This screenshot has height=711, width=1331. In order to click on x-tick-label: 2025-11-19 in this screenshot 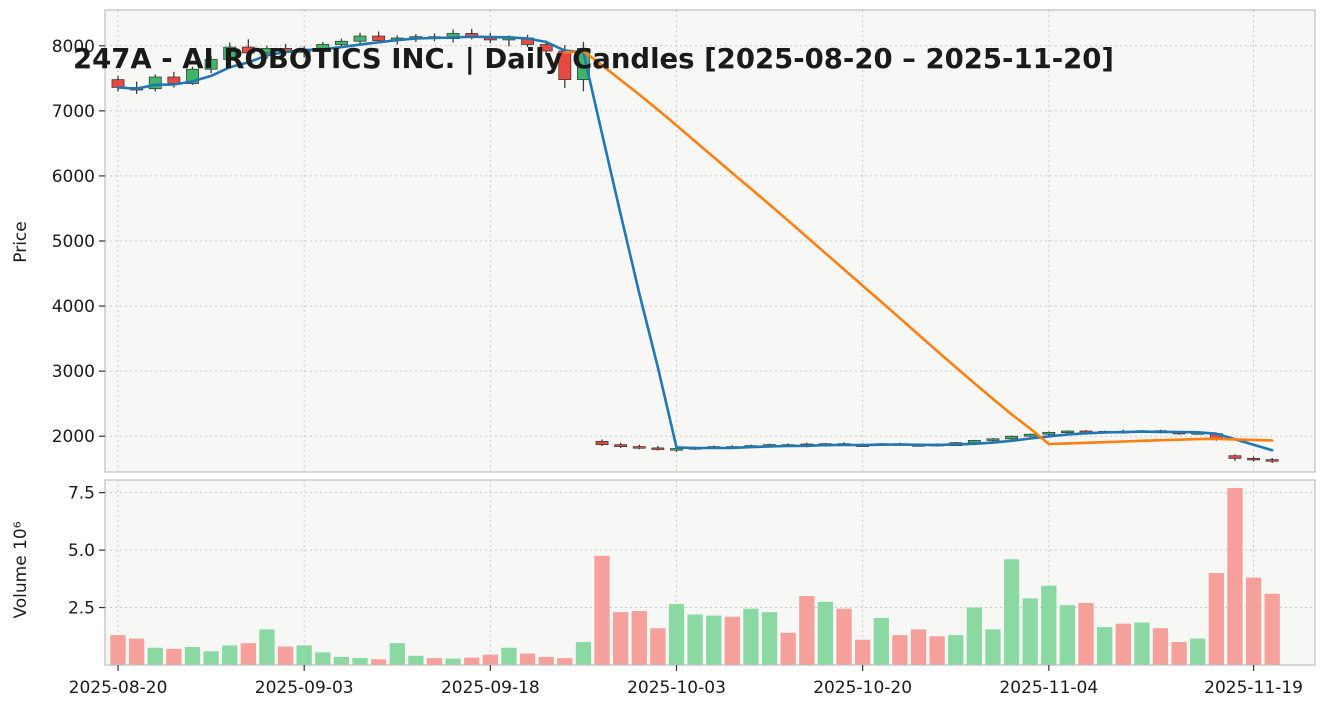, I will do `click(1253, 688)`.